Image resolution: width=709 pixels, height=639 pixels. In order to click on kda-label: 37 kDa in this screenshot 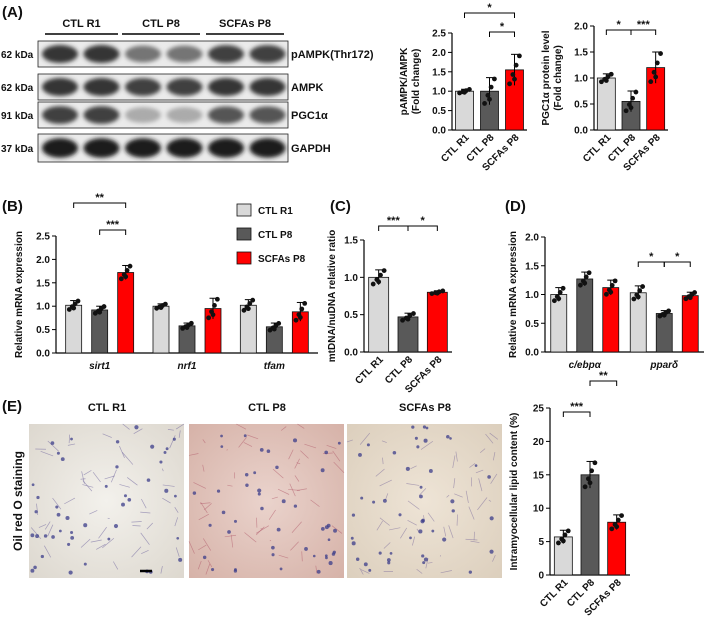, I will do `click(17, 149)`.